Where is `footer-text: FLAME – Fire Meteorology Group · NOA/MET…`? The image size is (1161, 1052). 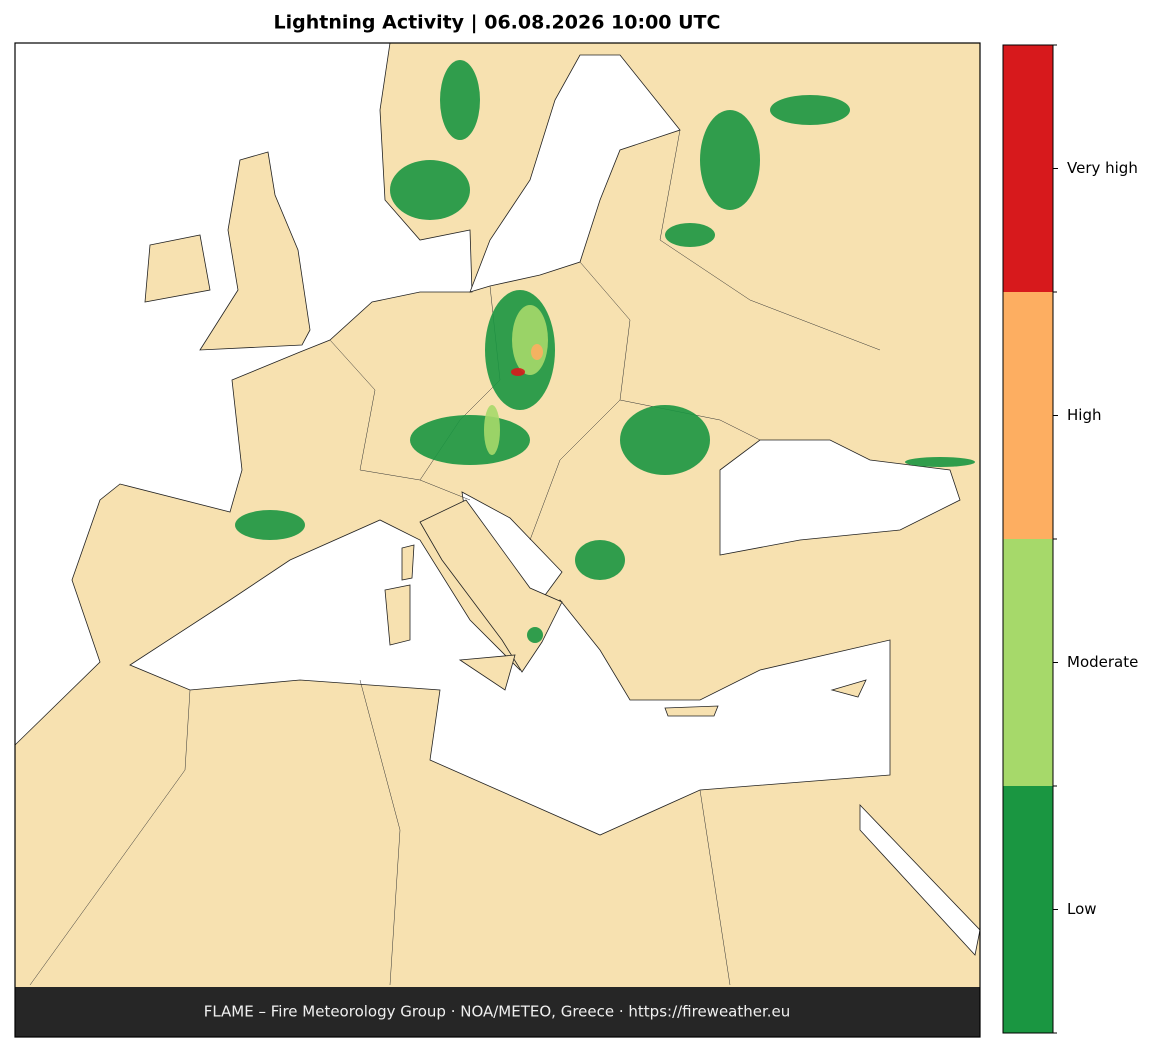
footer-text: FLAME – Fire Meteorology Group · NOA/MET… is located at coordinates (497, 1012).